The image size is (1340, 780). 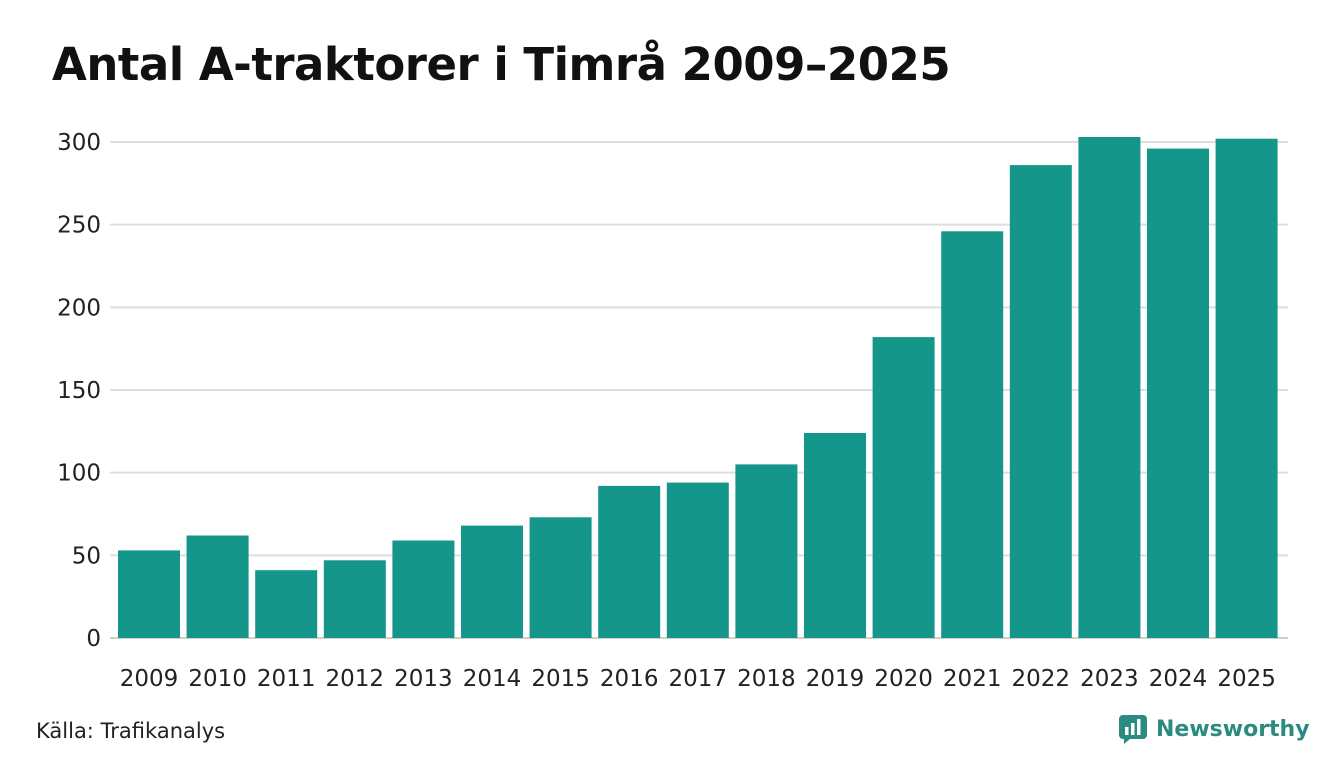 What do you see at coordinates (1246, 679) in the screenshot?
I see `x-tick-label: 2025` at bounding box center [1246, 679].